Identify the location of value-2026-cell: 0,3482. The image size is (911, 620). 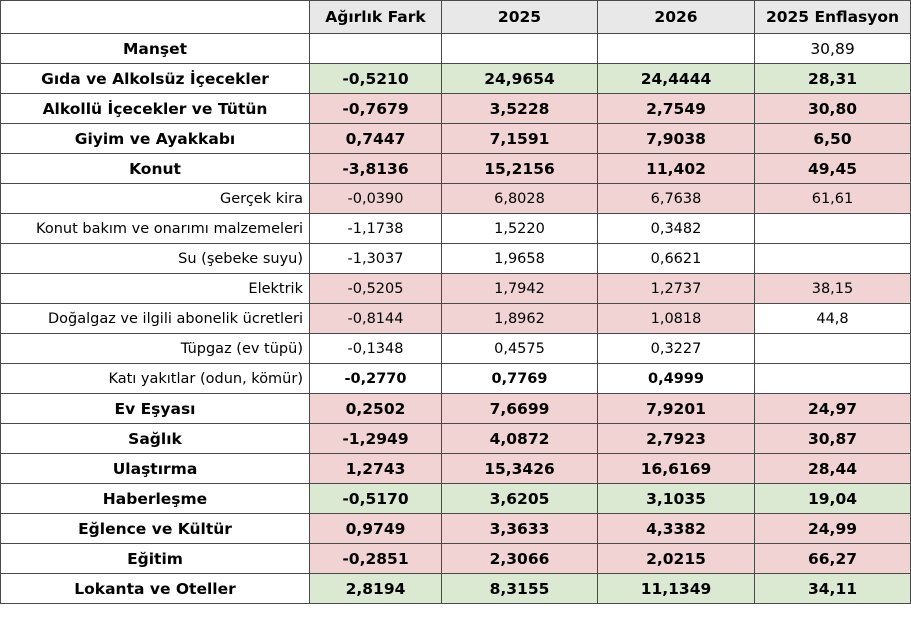
(676, 228).